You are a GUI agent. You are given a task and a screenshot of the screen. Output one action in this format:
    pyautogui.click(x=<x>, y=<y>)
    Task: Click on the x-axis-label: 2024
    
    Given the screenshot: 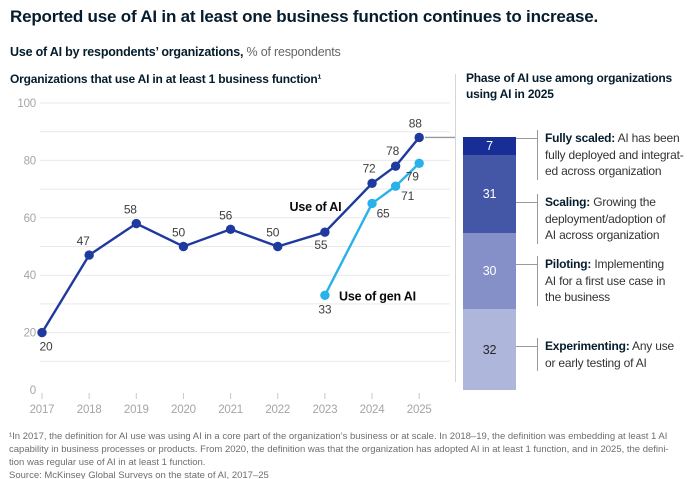 What is the action you would take?
    pyautogui.click(x=373, y=410)
    